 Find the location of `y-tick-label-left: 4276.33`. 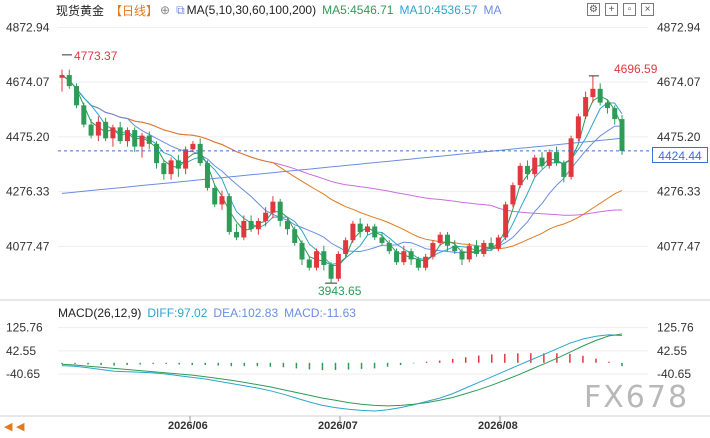

y-tick-label-left: 4276.33 is located at coordinates (28, 192).